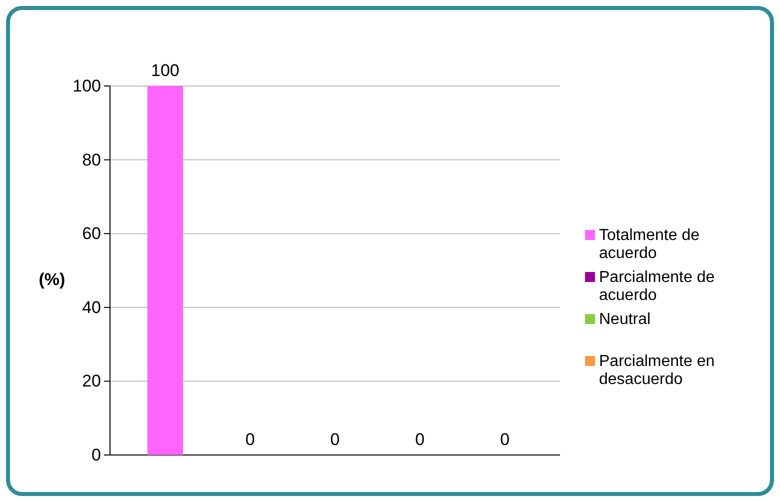 The image size is (780, 502). I want to click on y-tick-label: 0, so click(96, 454).